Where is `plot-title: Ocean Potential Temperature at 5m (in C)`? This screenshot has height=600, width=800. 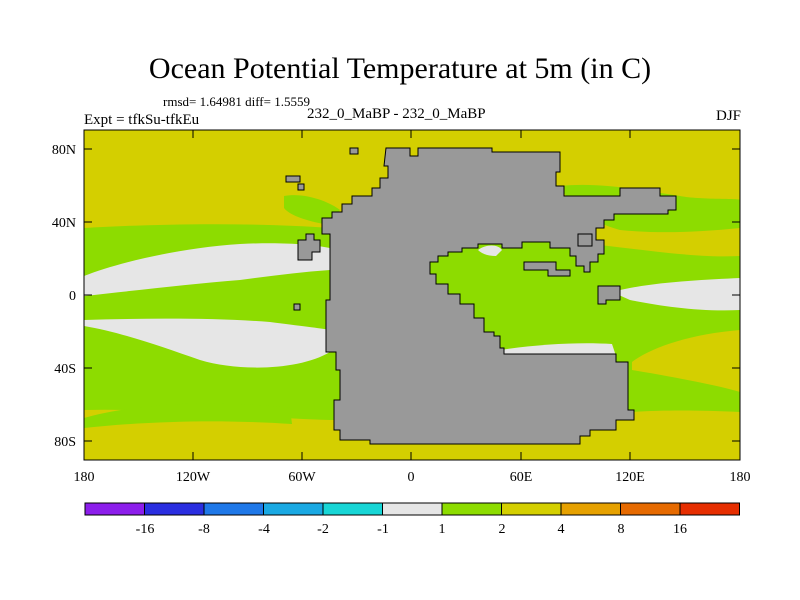
plot-title: Ocean Potential Temperature at 5m (in C) is located at coordinates (400, 68).